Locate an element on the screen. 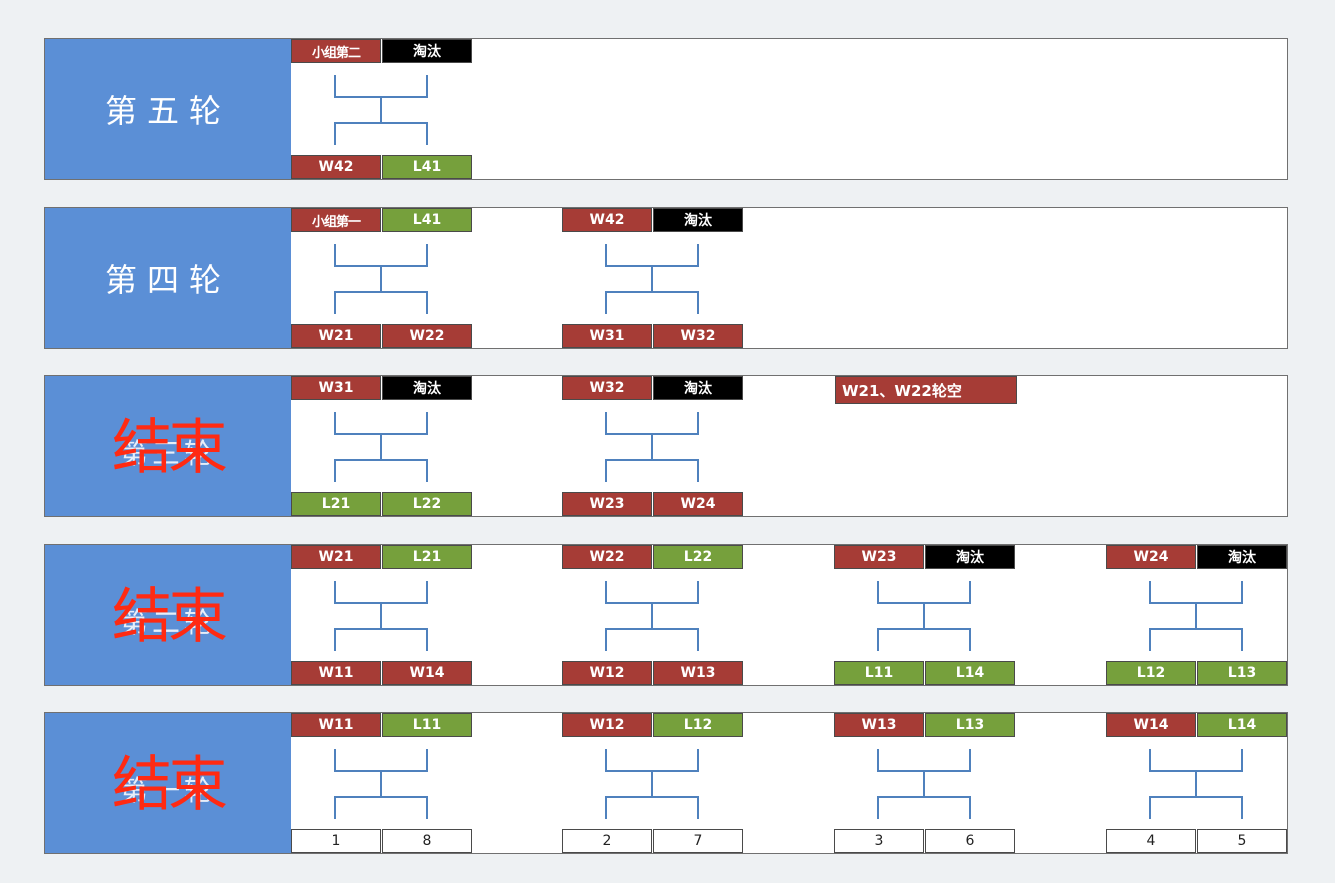 The height and width of the screenshot is (883, 1335). round-4-label: 第四轮 is located at coordinates (168, 278).